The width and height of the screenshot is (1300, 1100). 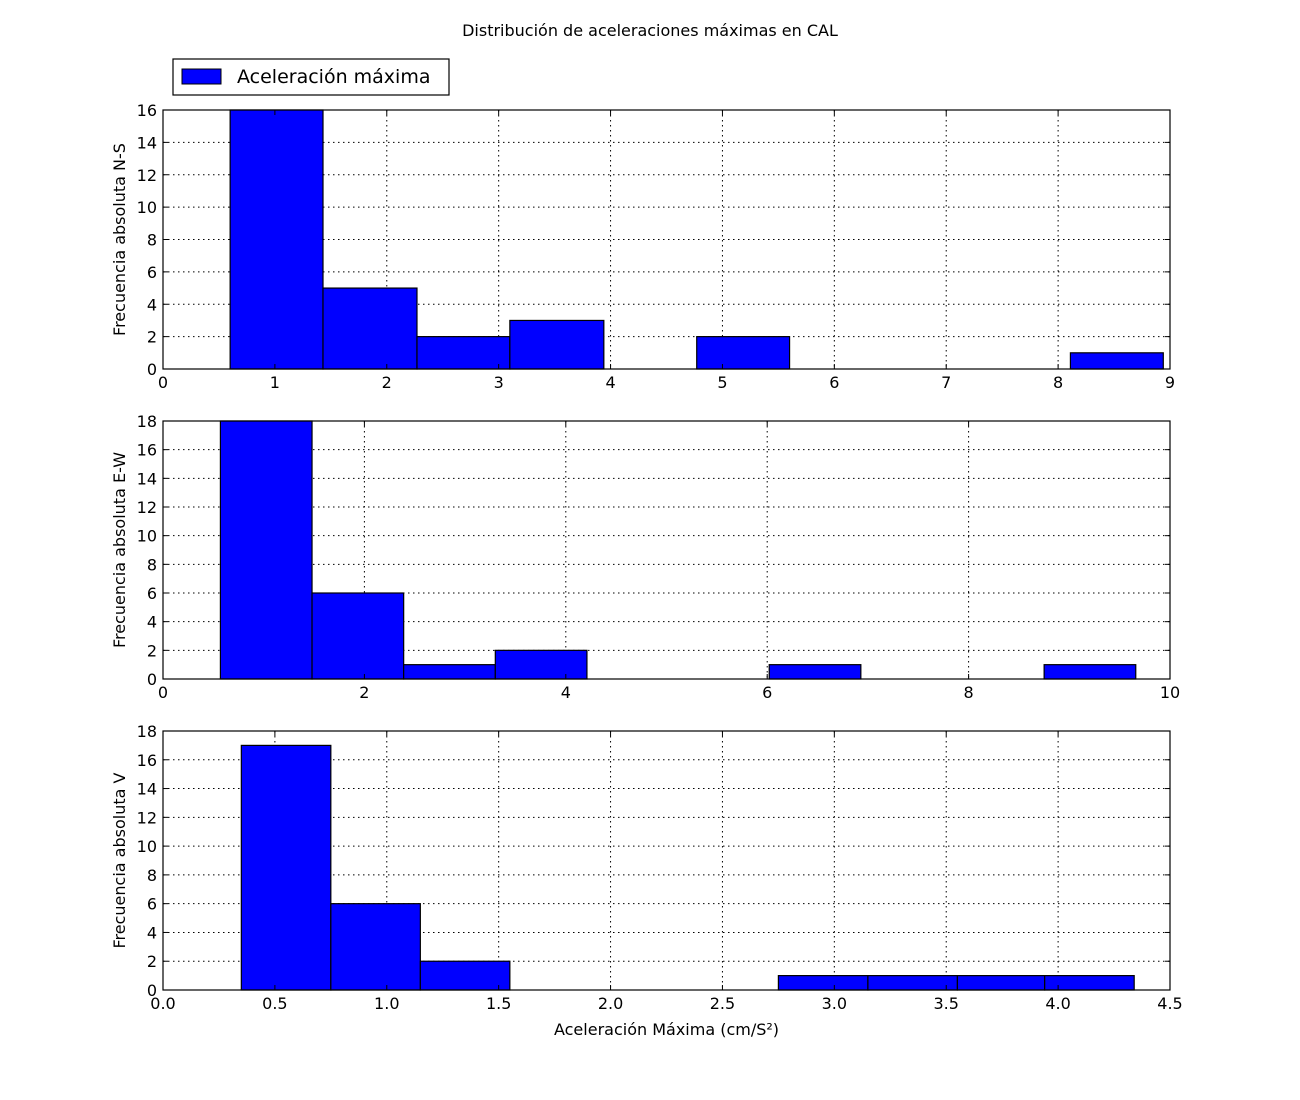 I want to click on ns-x-tick-label: 6, so click(x=834, y=382).